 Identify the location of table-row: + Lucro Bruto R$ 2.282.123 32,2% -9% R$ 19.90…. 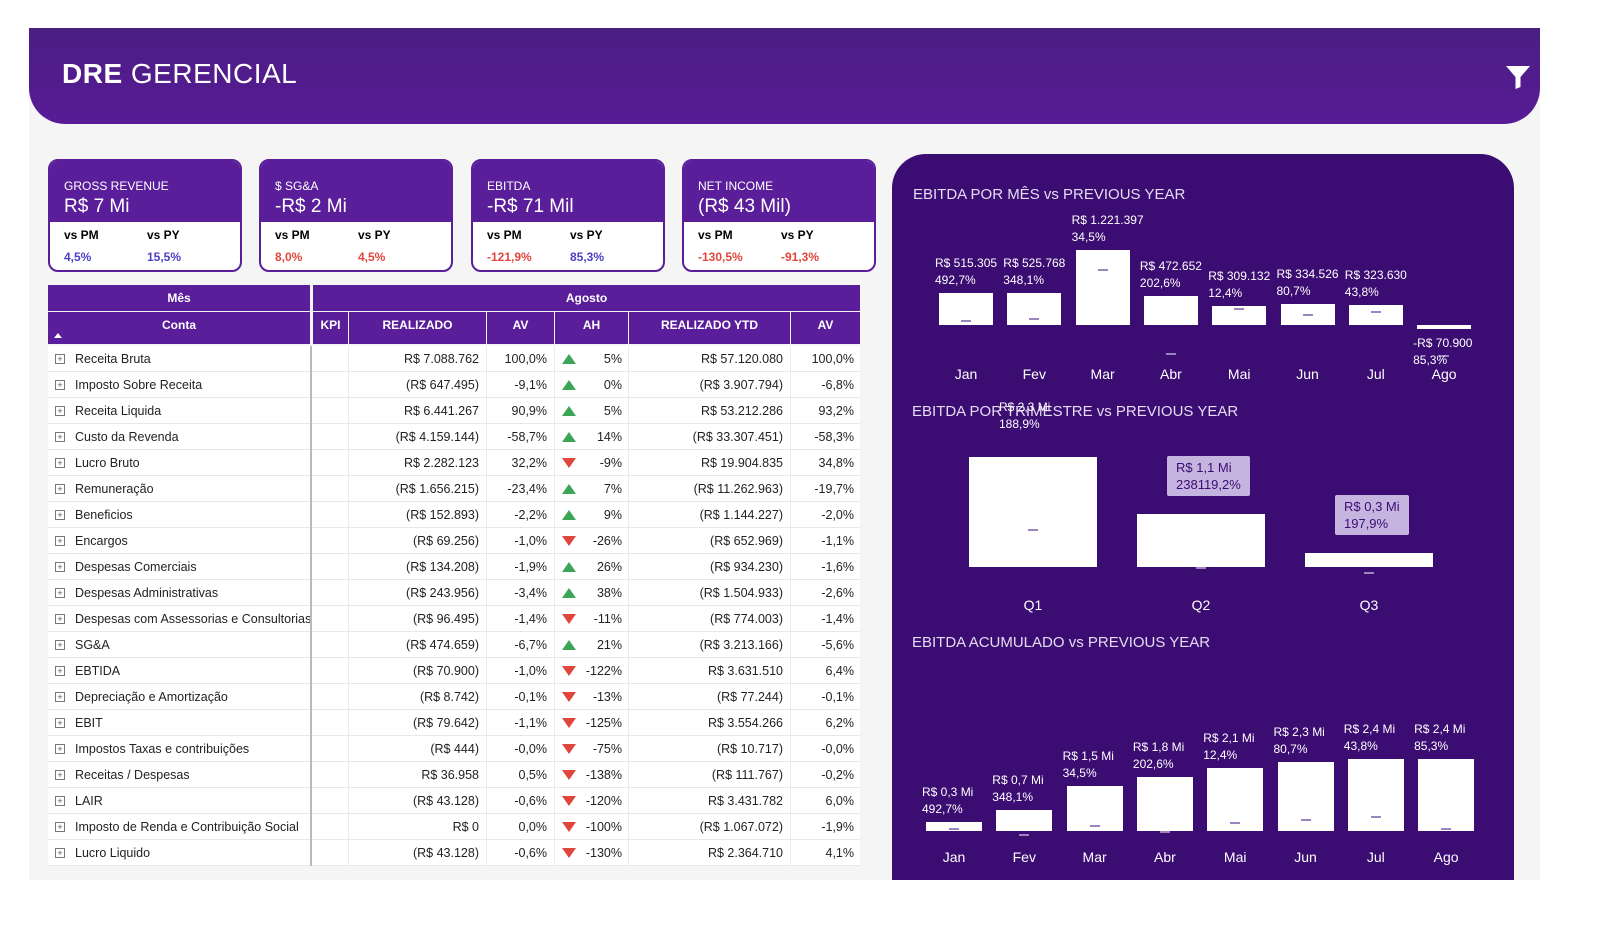
(454, 463).